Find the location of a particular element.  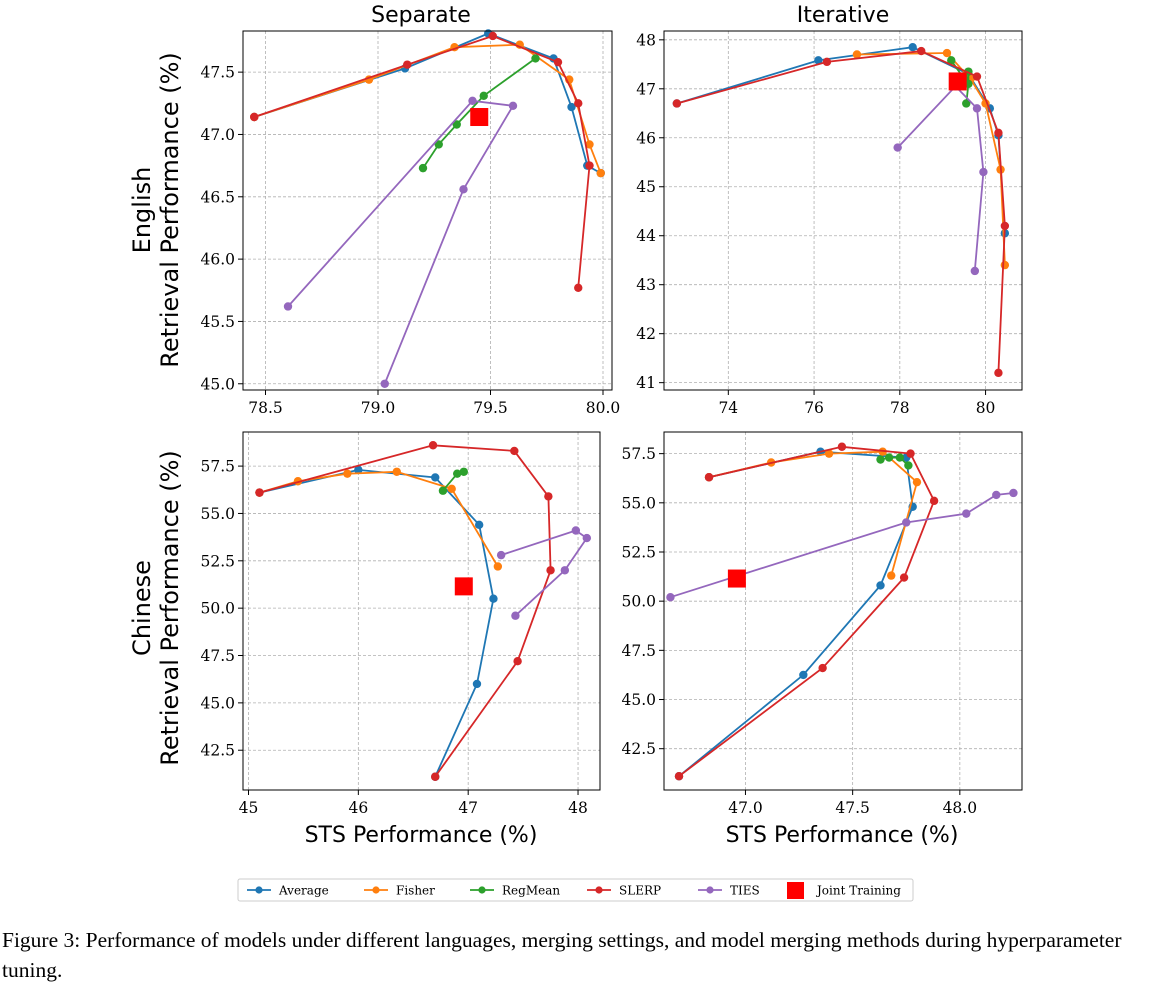

y-tick-label: 44 is located at coordinates (646, 236).